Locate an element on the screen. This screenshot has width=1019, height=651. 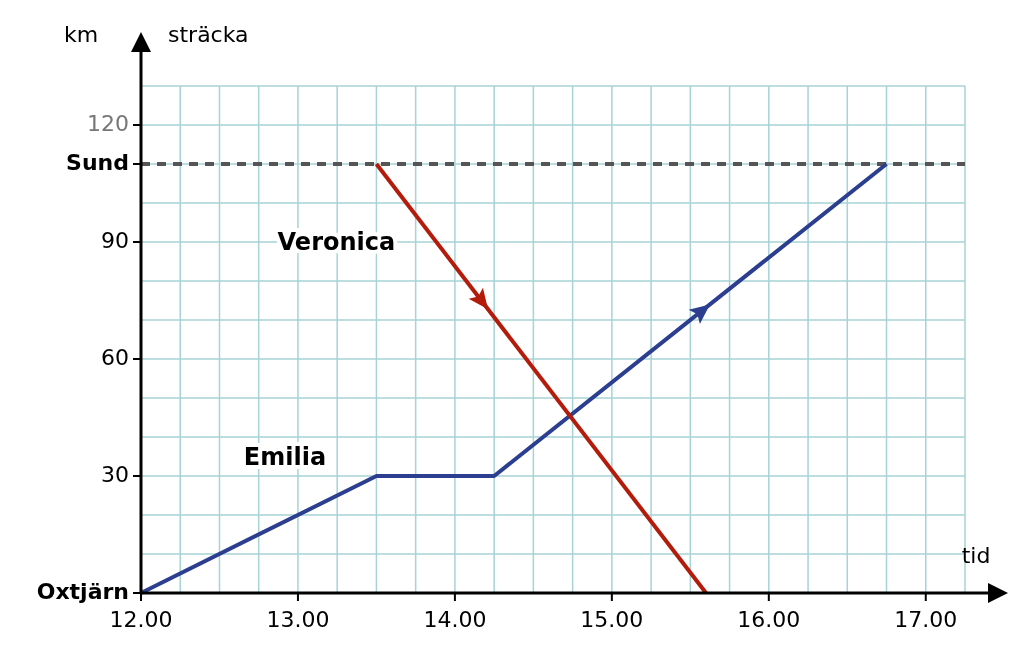
x-tick-label: 14.00 is located at coordinates (455, 619).